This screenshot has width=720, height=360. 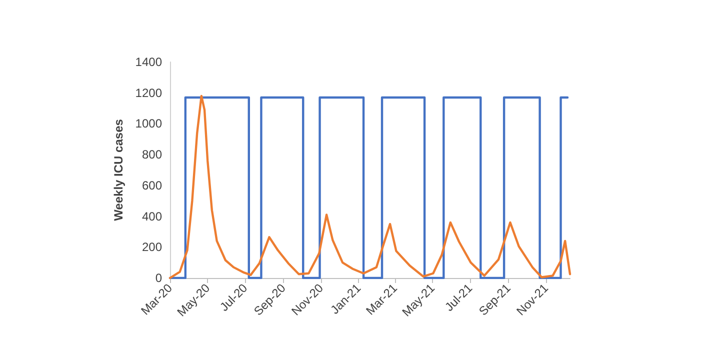 I want to click on y-tick-label: 600, so click(x=152, y=185).